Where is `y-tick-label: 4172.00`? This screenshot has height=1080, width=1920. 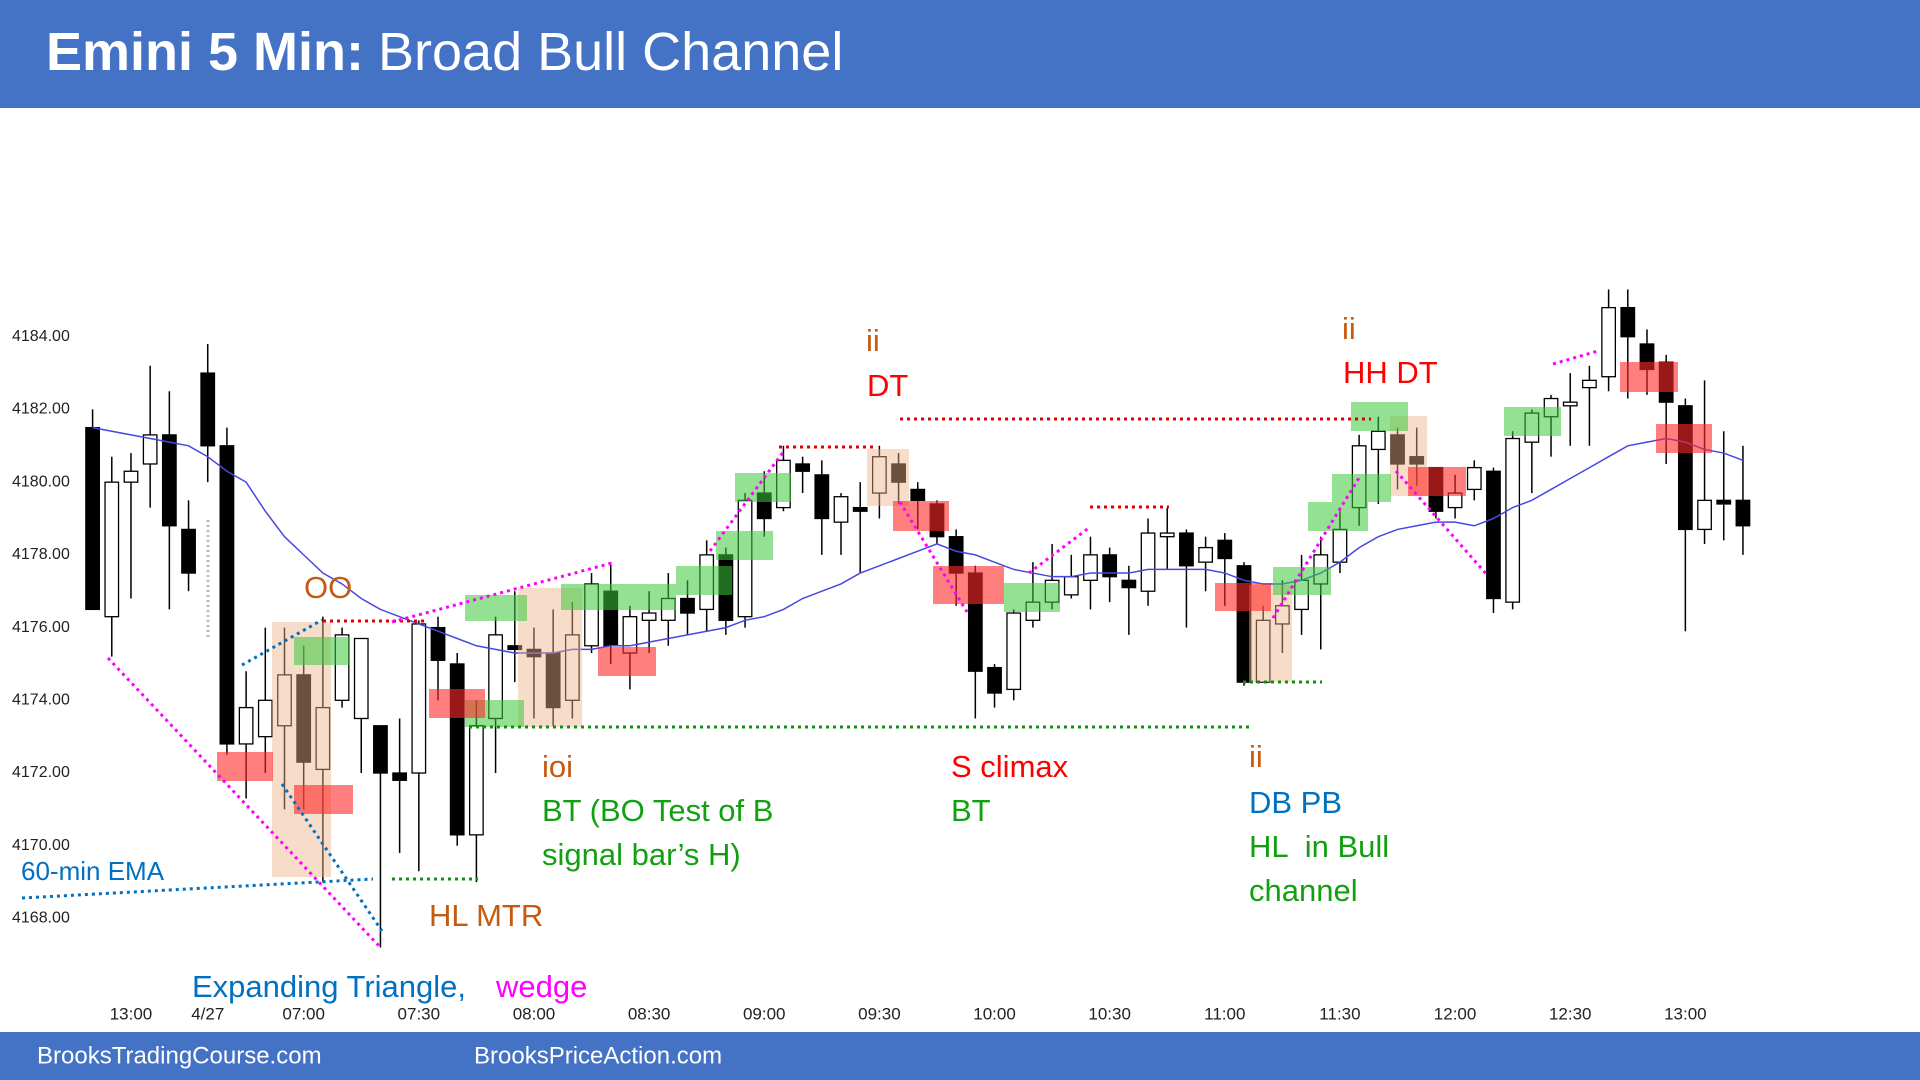 y-tick-label: 4172.00 is located at coordinates (41, 772).